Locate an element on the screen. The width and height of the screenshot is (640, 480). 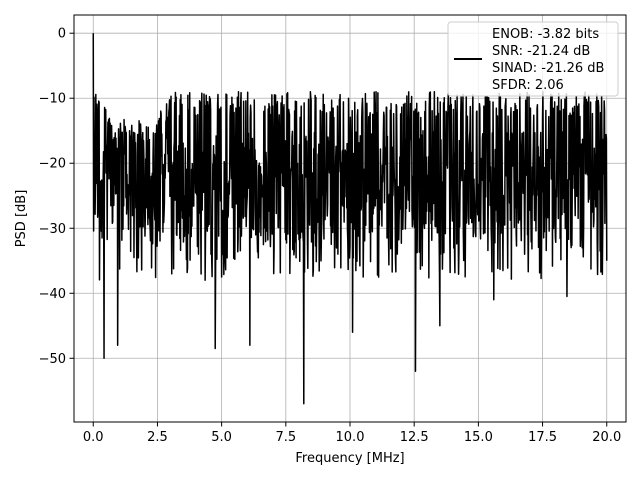
x-tick-label: 20.0 is located at coordinates (606, 437).